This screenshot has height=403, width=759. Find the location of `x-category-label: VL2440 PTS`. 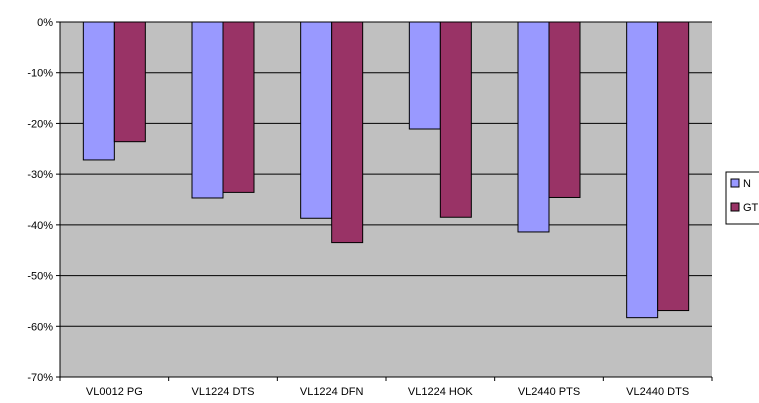

x-category-label: VL2440 PTS is located at coordinates (549, 392).